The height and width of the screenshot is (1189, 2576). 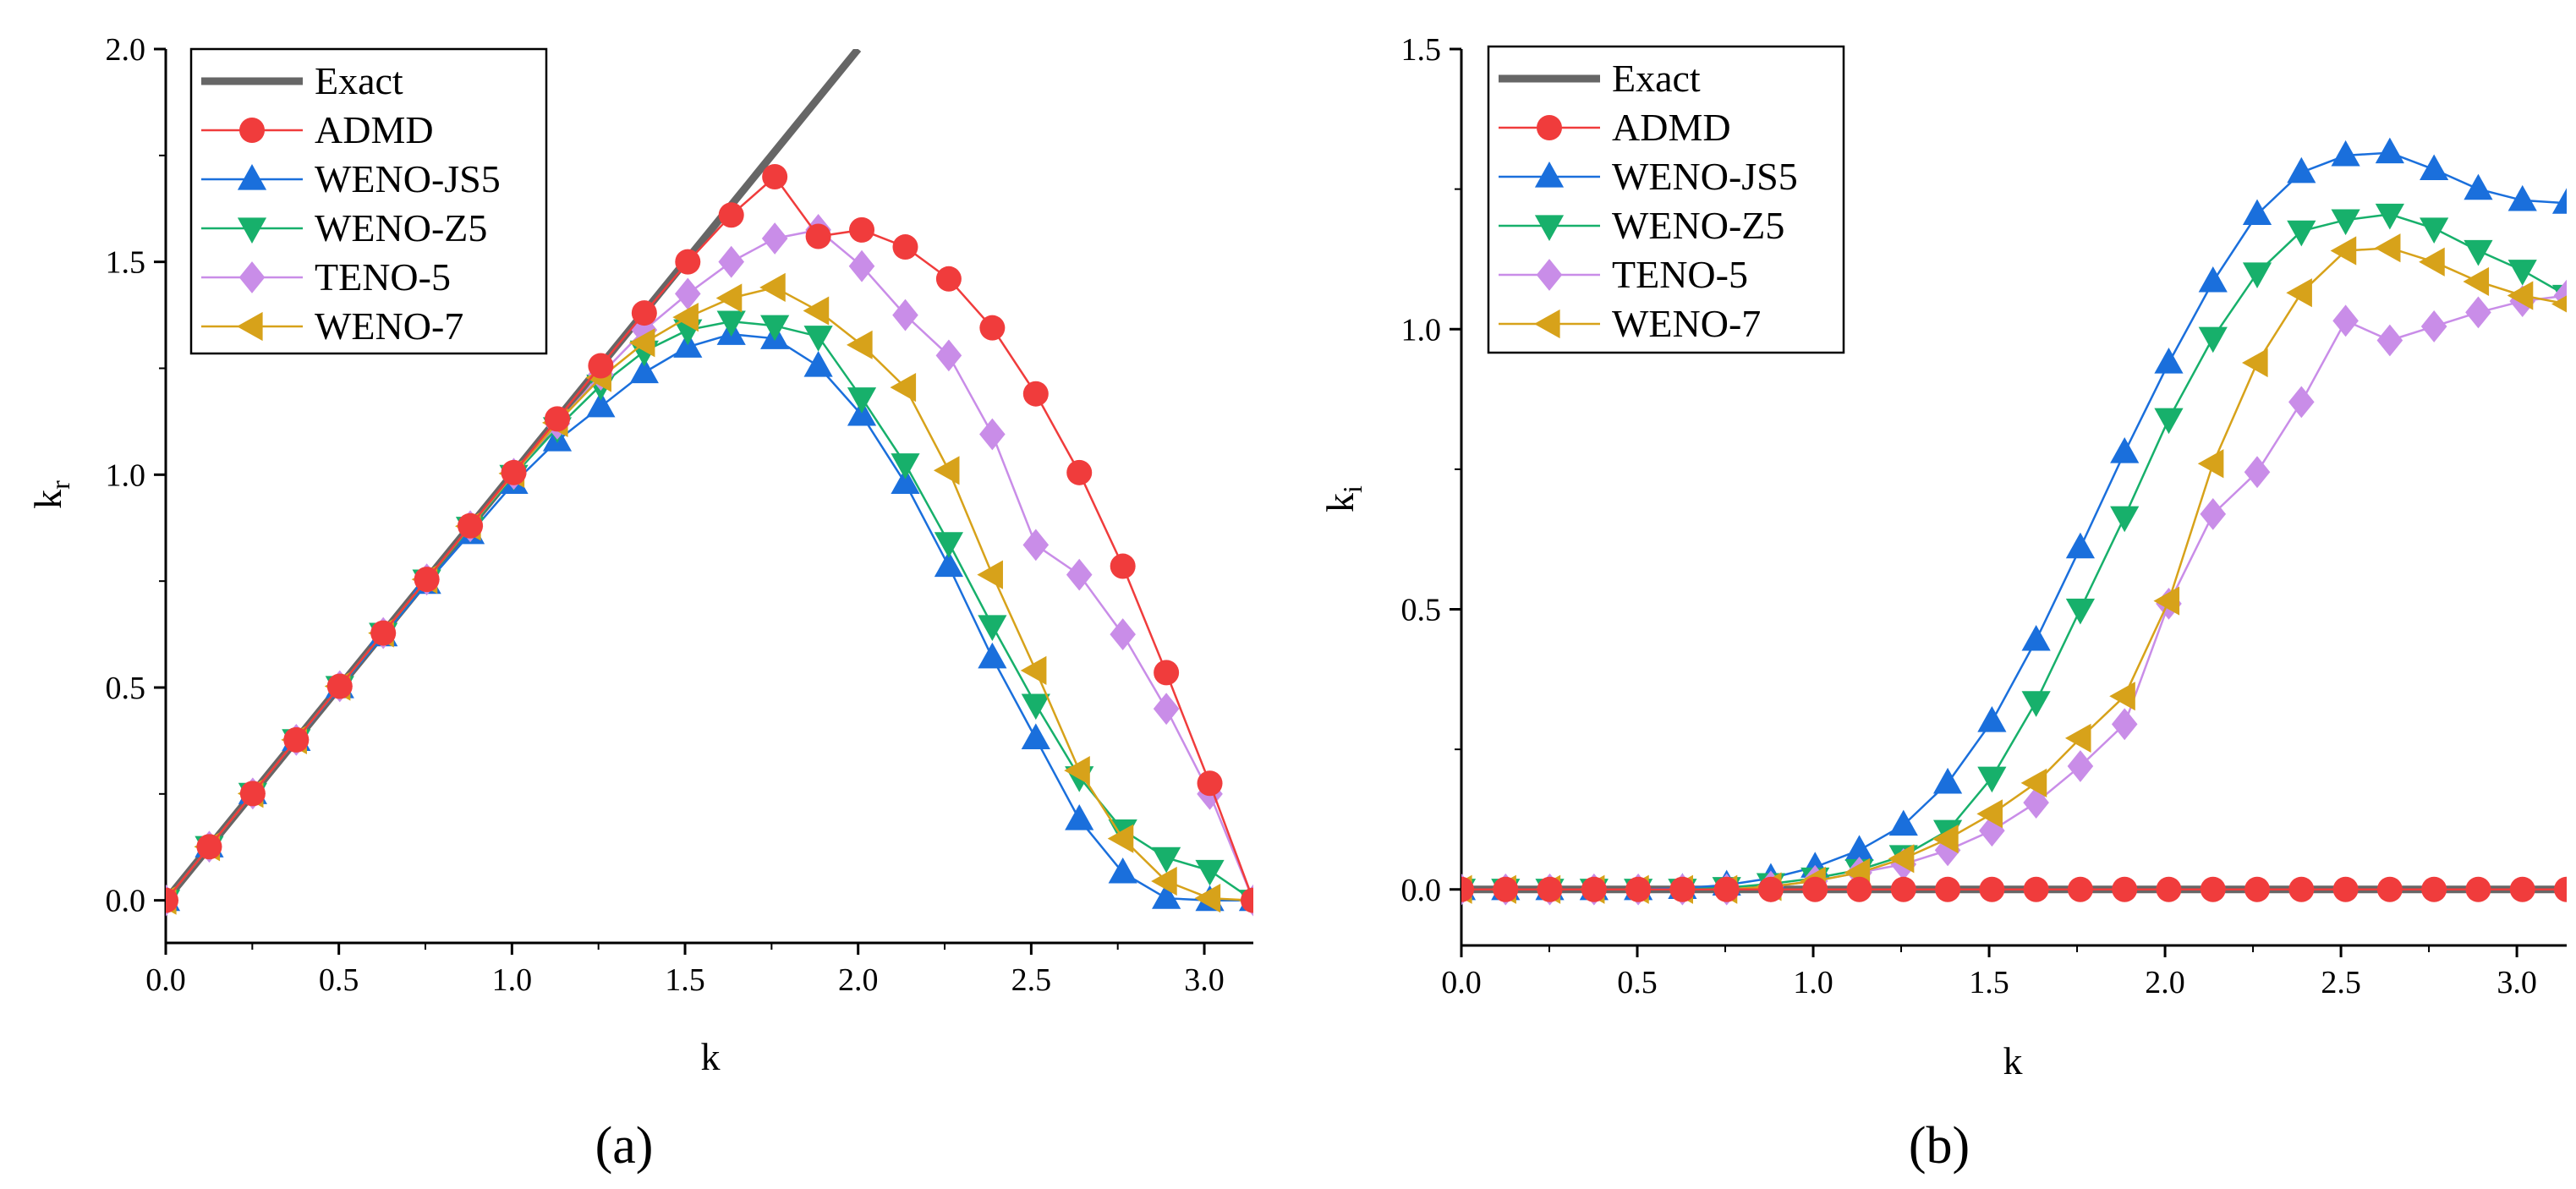 What do you see at coordinates (401, 228) in the screenshot?
I see `legend-label-weno-z5-a: WENO-Z5` at bounding box center [401, 228].